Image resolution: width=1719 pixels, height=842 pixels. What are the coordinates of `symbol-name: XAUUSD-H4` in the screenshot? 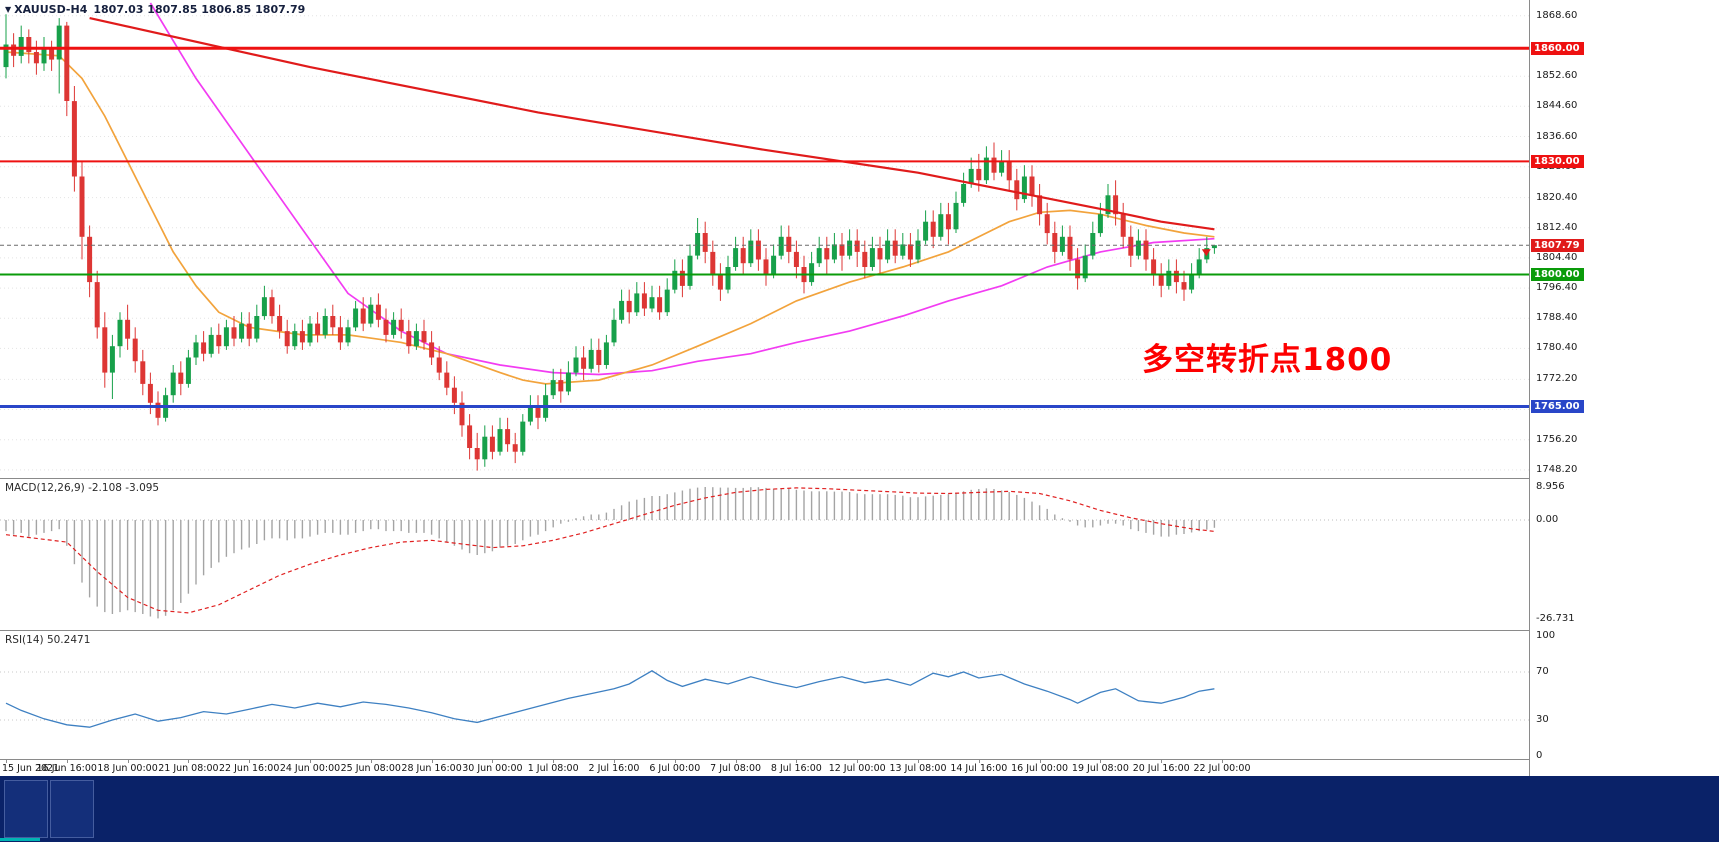 It's located at (51, 9).